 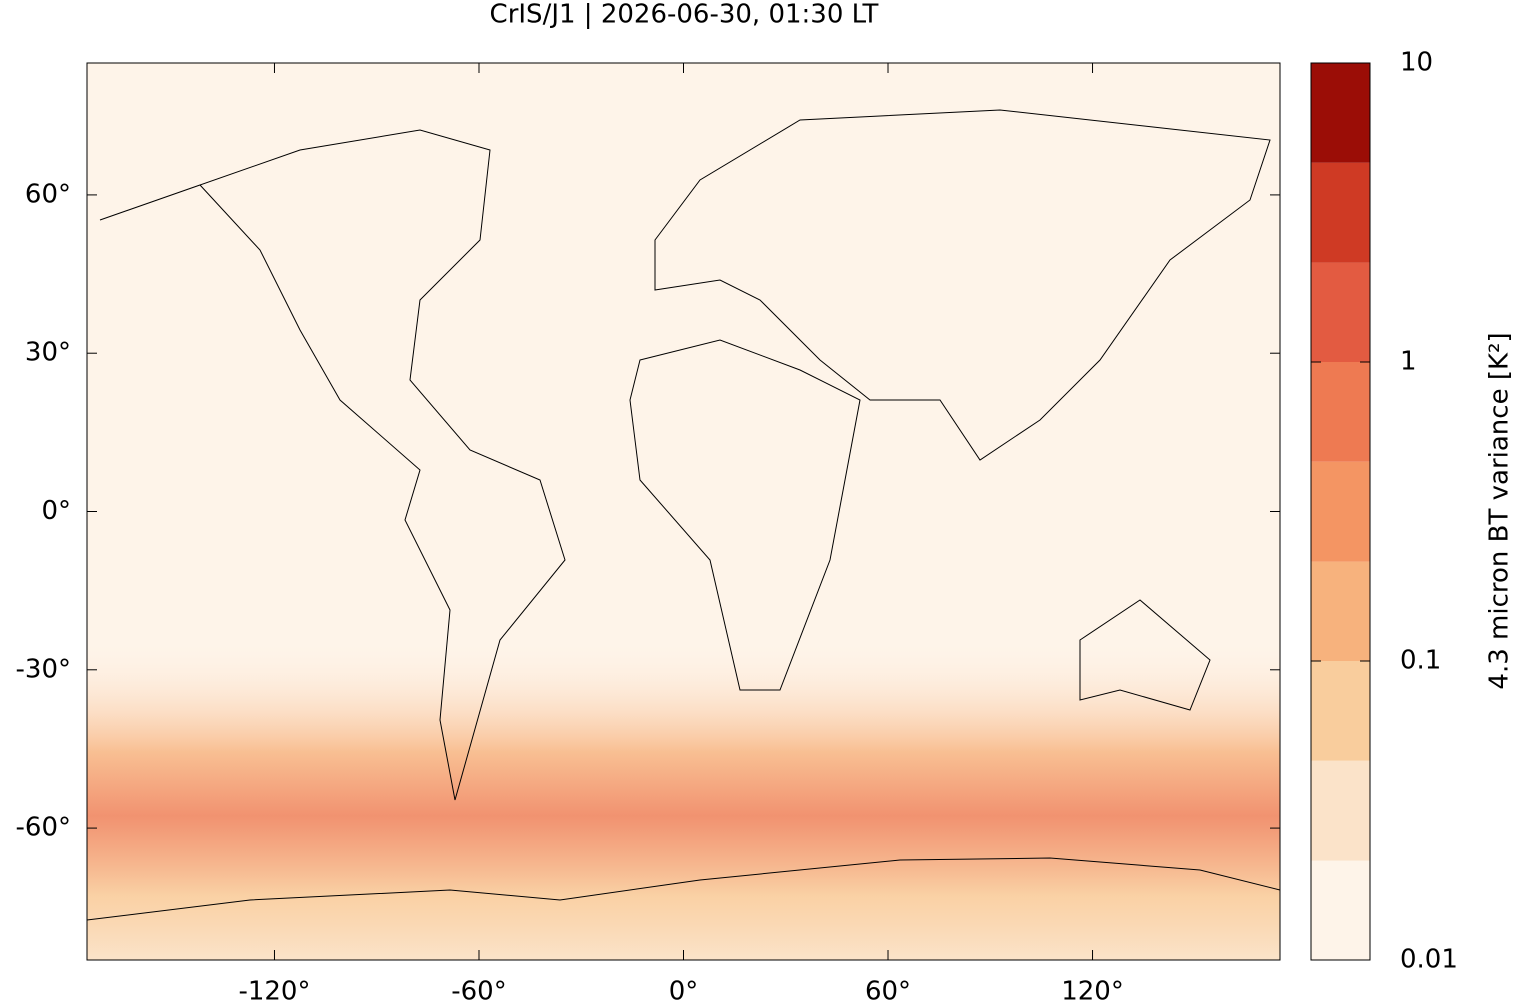 What do you see at coordinates (48, 353) in the screenshot?
I see `y-tick-label: 30°` at bounding box center [48, 353].